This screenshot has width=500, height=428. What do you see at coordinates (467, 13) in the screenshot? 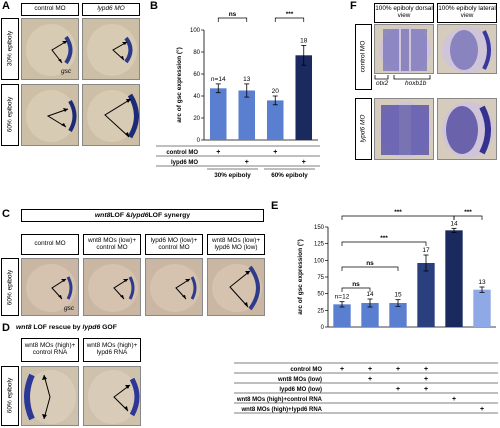
I see `panel-f-col-header-2: 100% epiboly lateral view` at bounding box center [467, 13].